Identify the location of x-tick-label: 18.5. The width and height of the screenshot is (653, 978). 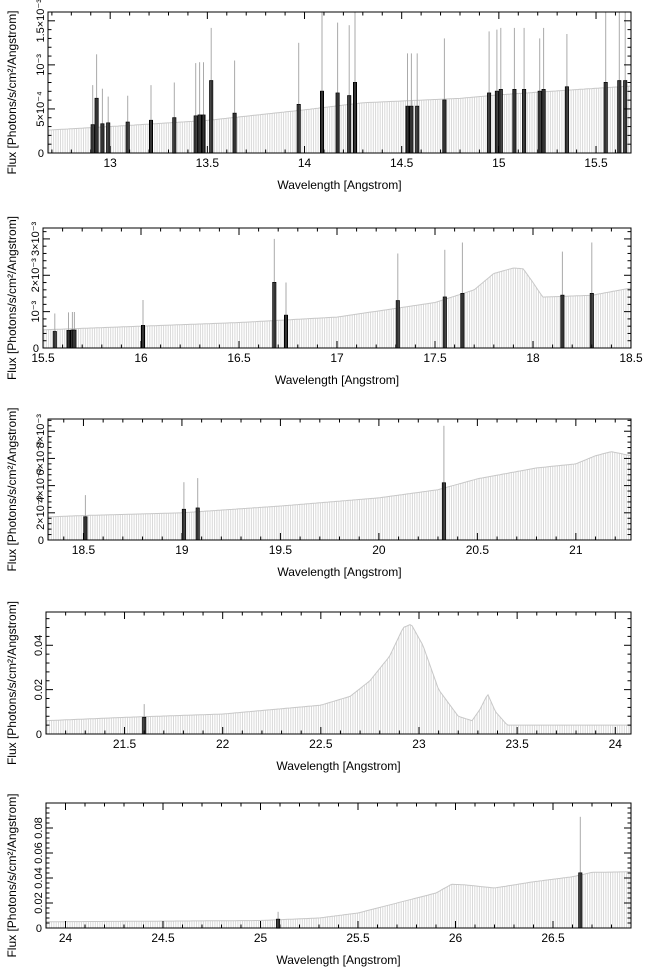
(631, 358).